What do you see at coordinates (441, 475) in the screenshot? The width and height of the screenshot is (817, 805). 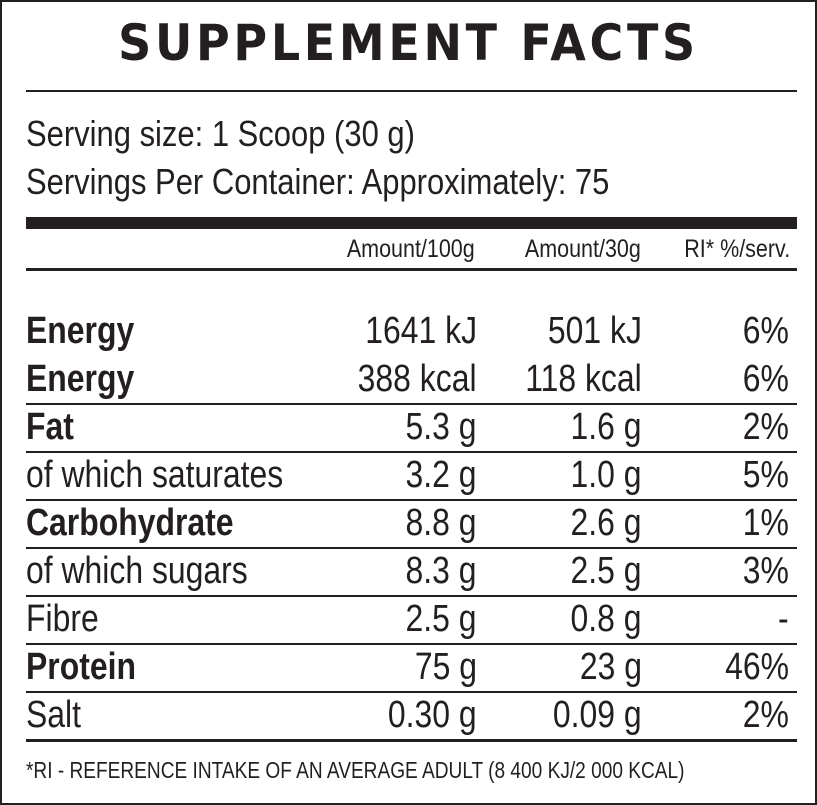 I see `amount-per-100g: 3.2 g` at bounding box center [441, 475].